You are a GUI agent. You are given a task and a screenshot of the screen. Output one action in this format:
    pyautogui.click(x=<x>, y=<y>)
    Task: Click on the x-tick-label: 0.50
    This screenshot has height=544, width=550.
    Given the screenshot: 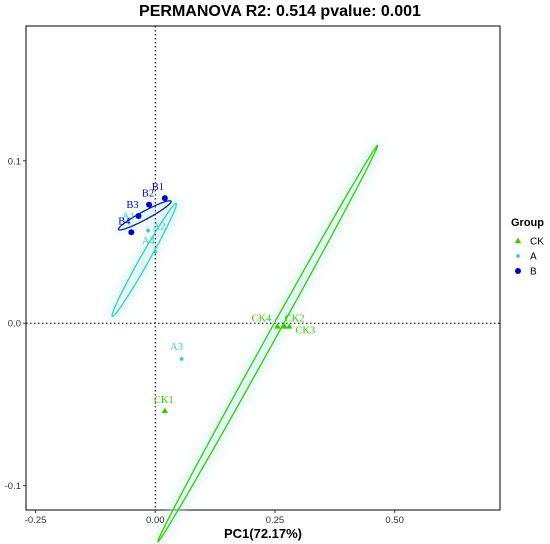 What is the action you would take?
    pyautogui.click(x=394, y=520)
    